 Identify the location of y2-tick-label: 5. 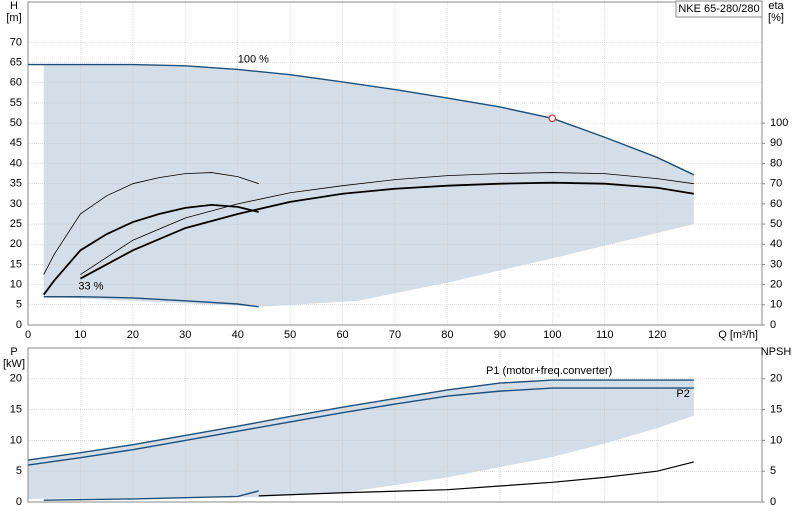
(773, 471).